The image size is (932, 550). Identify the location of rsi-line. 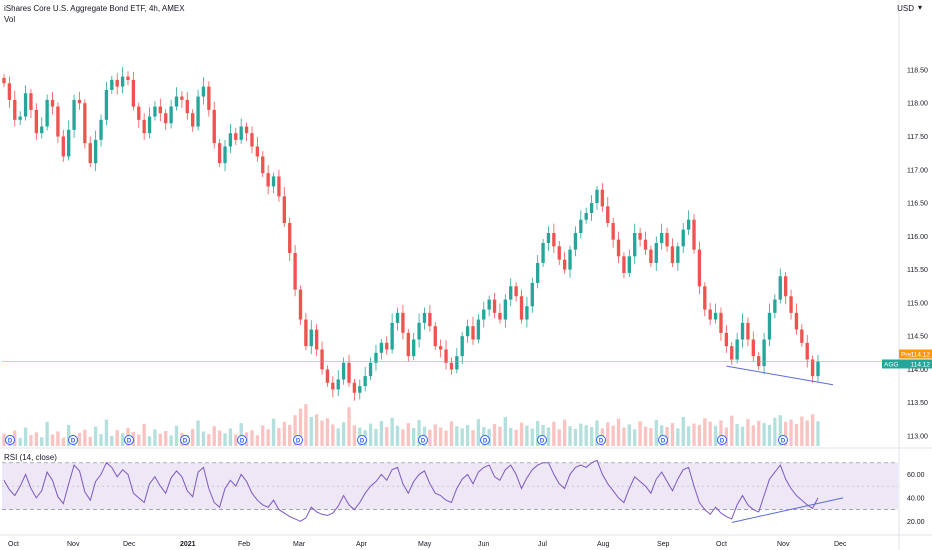
(411, 490).